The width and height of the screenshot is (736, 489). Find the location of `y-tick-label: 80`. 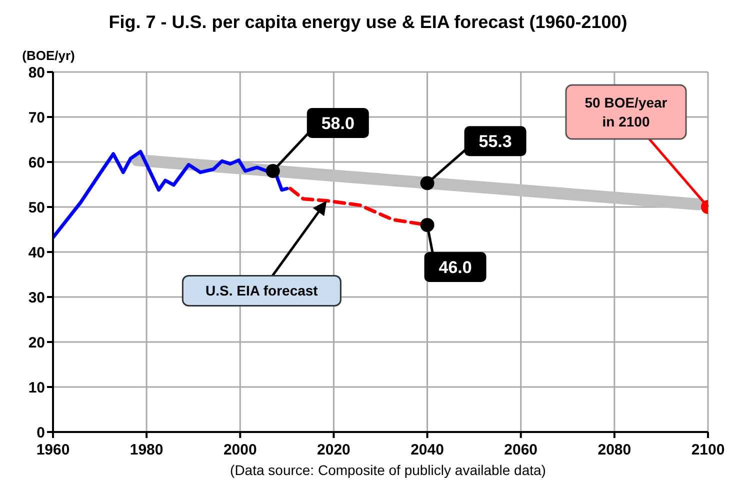

y-tick-label: 80 is located at coordinates (36, 73).